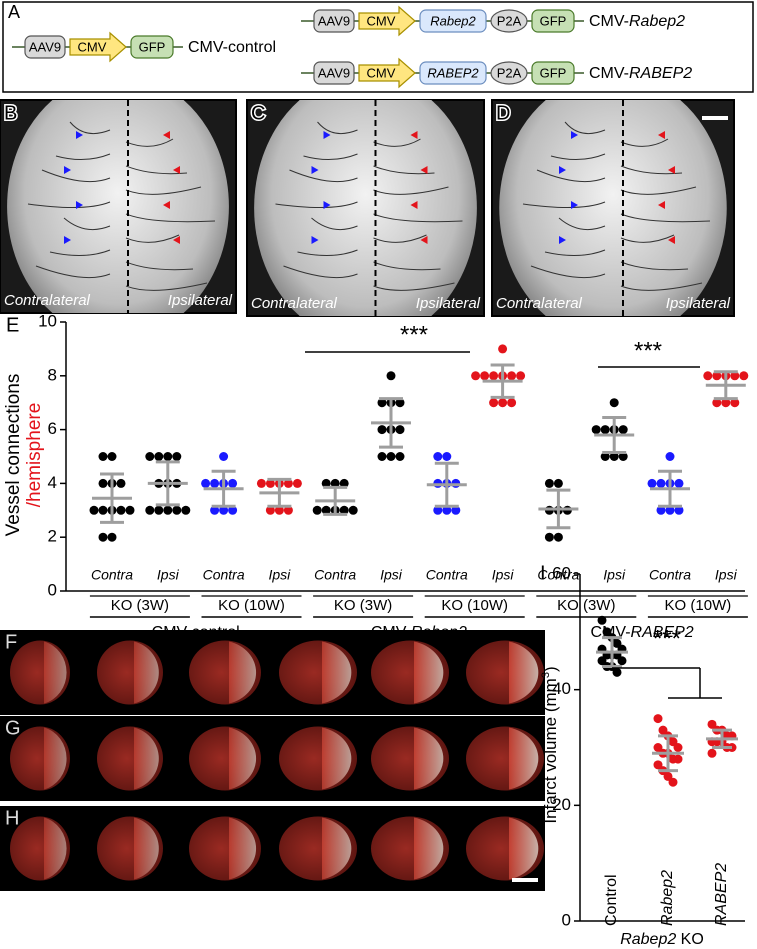 This screenshot has width=757, height=949. Describe the element at coordinates (660, 73) in the screenshot. I see `text-segment: RABEP2` at that location.